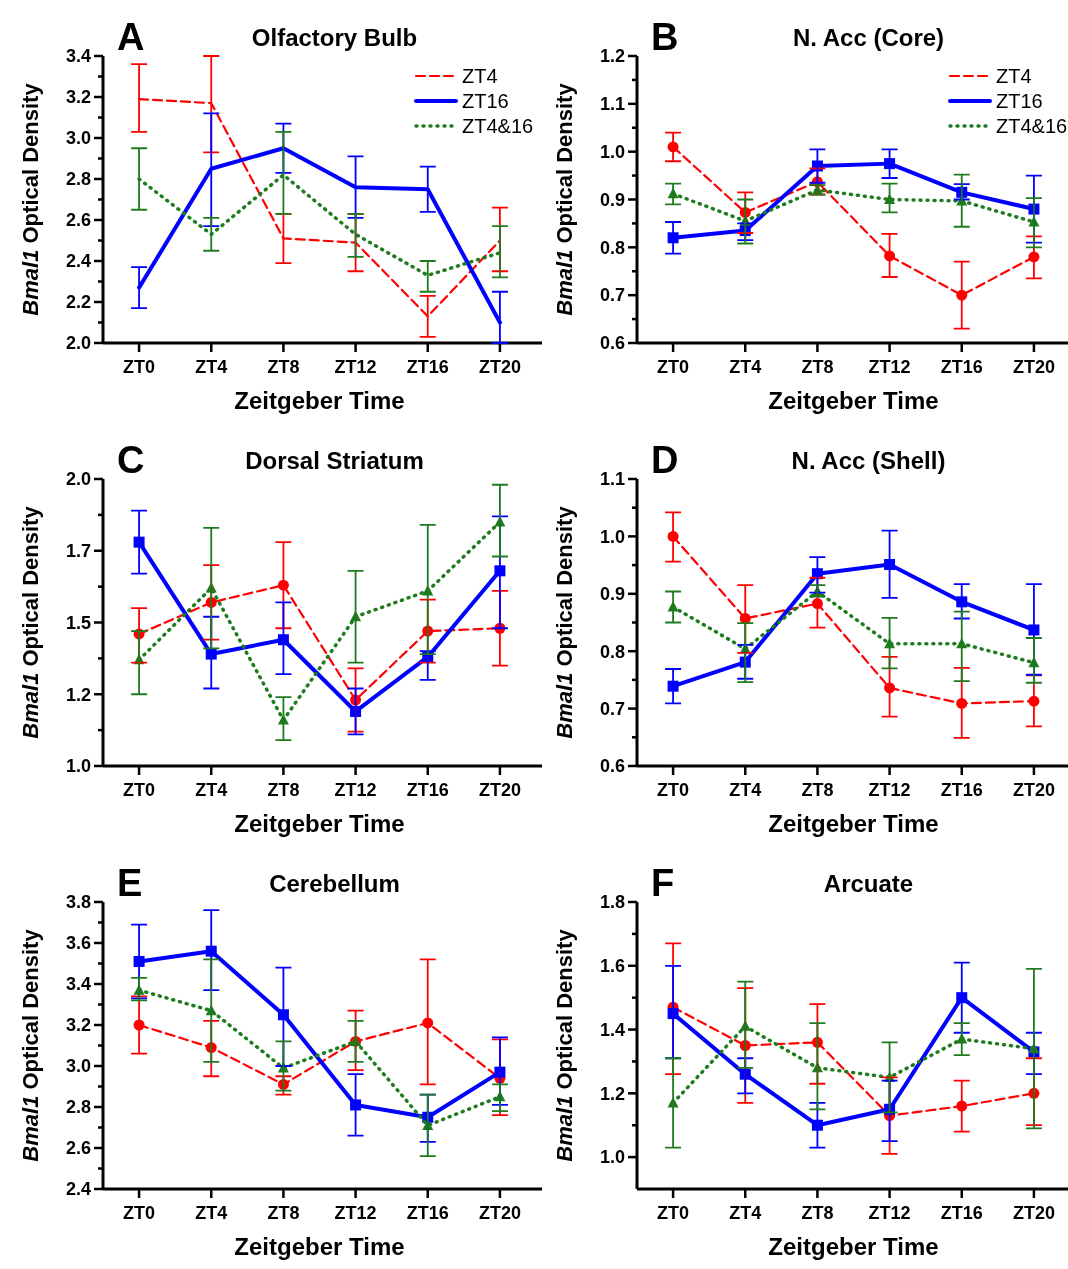  Describe the element at coordinates (78, 902) in the screenshot. I see `y-tick-label: 3.8` at that location.